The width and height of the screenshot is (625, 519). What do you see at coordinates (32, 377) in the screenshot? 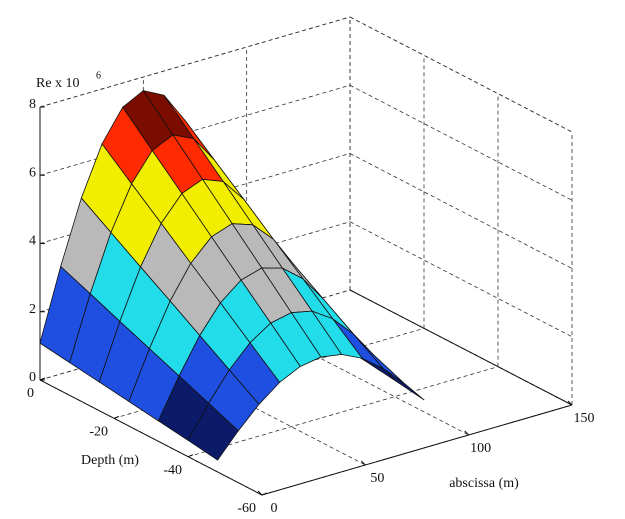
I see `z-tick-label: 0` at bounding box center [32, 377].